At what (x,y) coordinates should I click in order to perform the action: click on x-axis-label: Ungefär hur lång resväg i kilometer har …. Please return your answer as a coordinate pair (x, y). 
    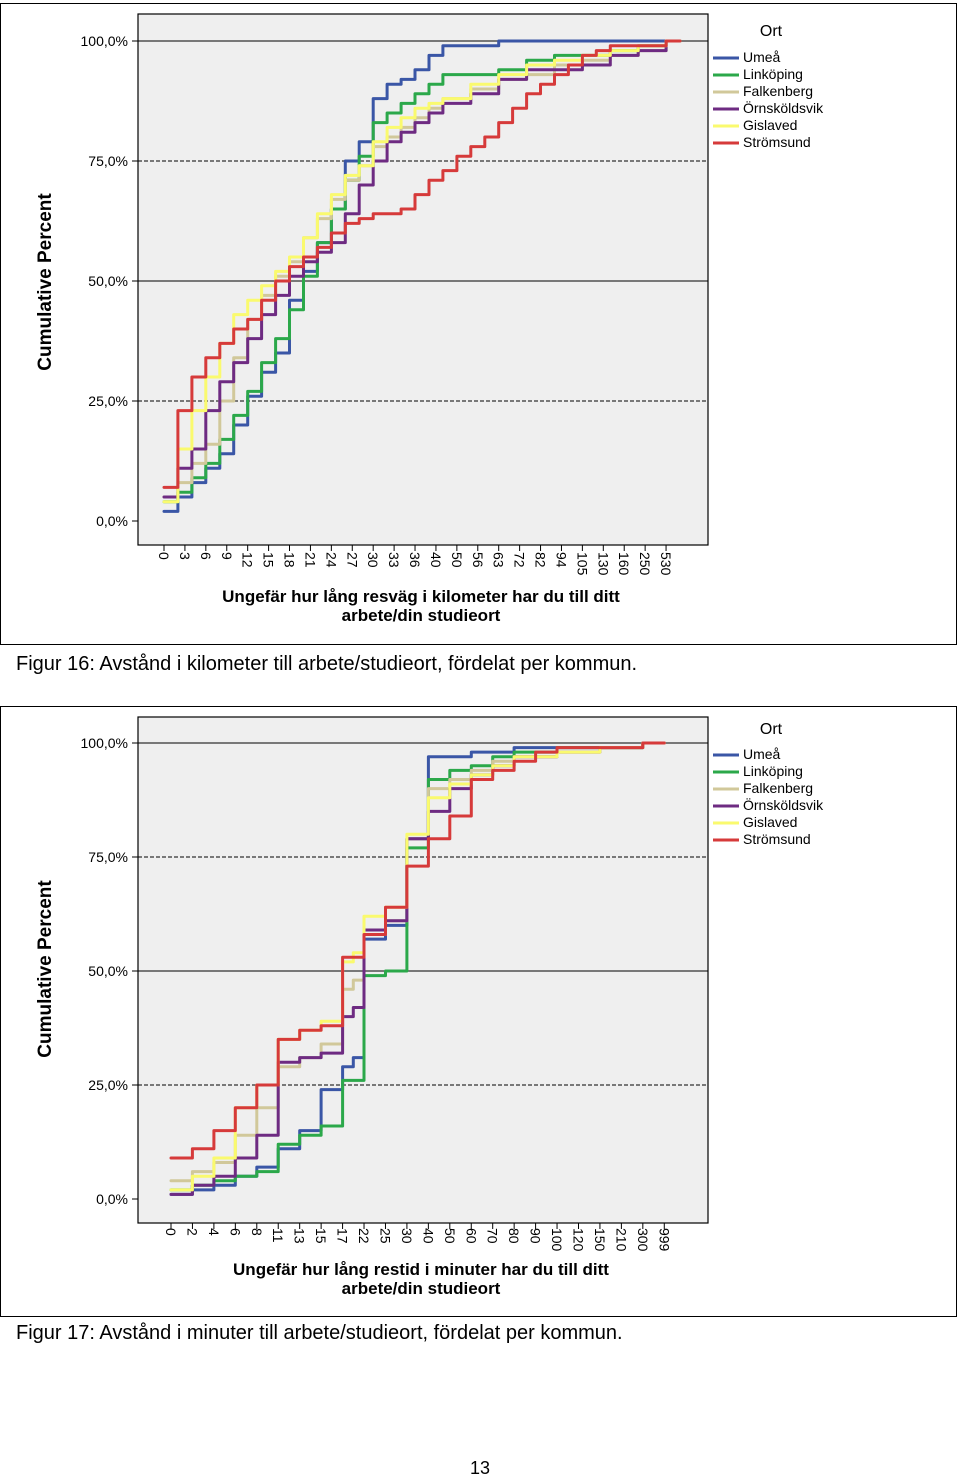
    Looking at the image, I should click on (421, 596).